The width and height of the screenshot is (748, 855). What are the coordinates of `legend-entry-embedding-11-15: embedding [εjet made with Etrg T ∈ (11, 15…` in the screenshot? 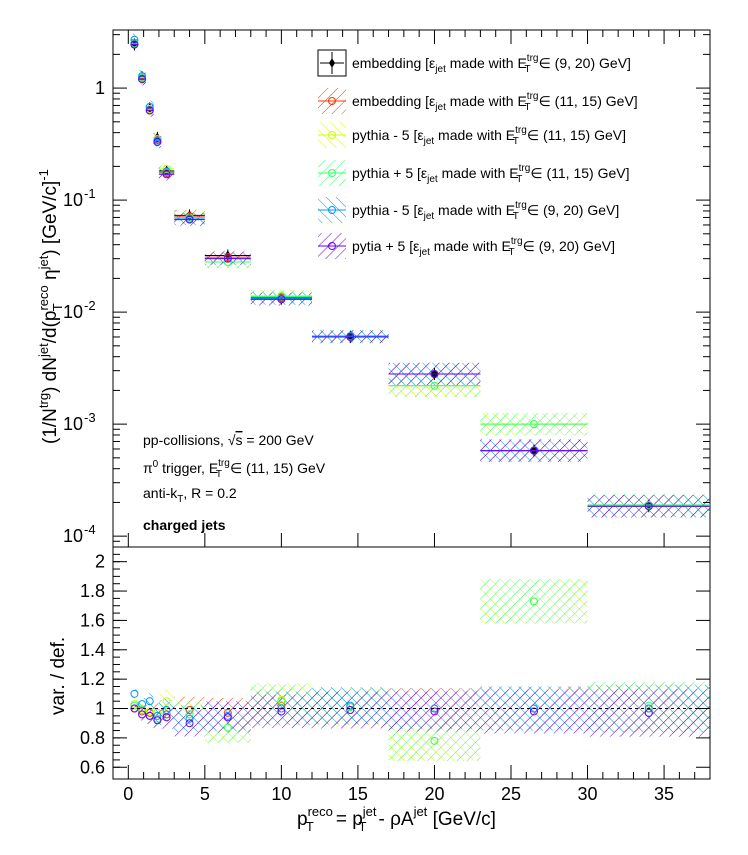 It's located at (478, 101).